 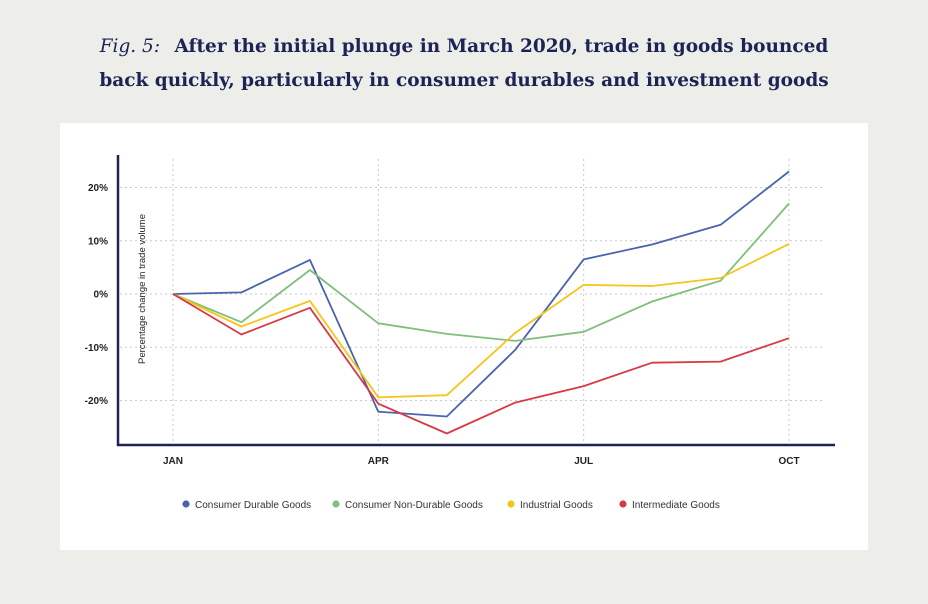 I want to click on y-tick-label: -20%, so click(x=96, y=401).